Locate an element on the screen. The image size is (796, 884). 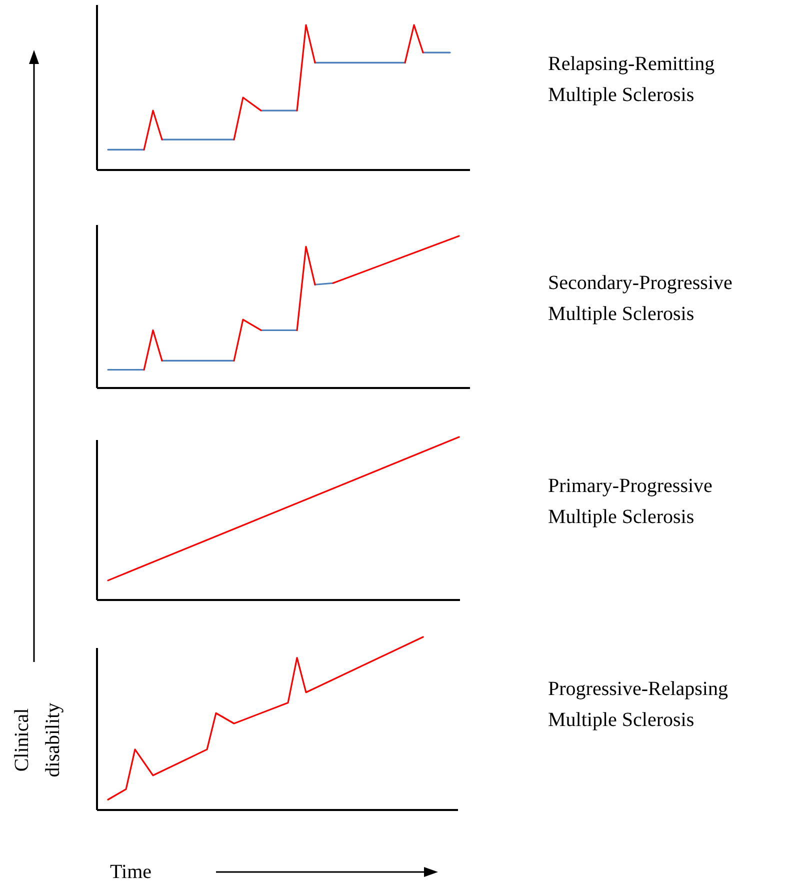
text: Relapsing-Remitting Multiple Sclerosis is located at coordinates (631, 79).